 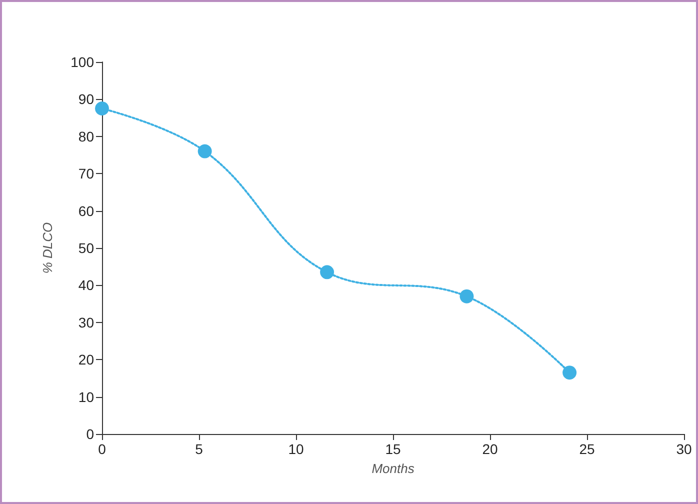 I want to click on x-tick-label: 10, so click(x=296, y=449).